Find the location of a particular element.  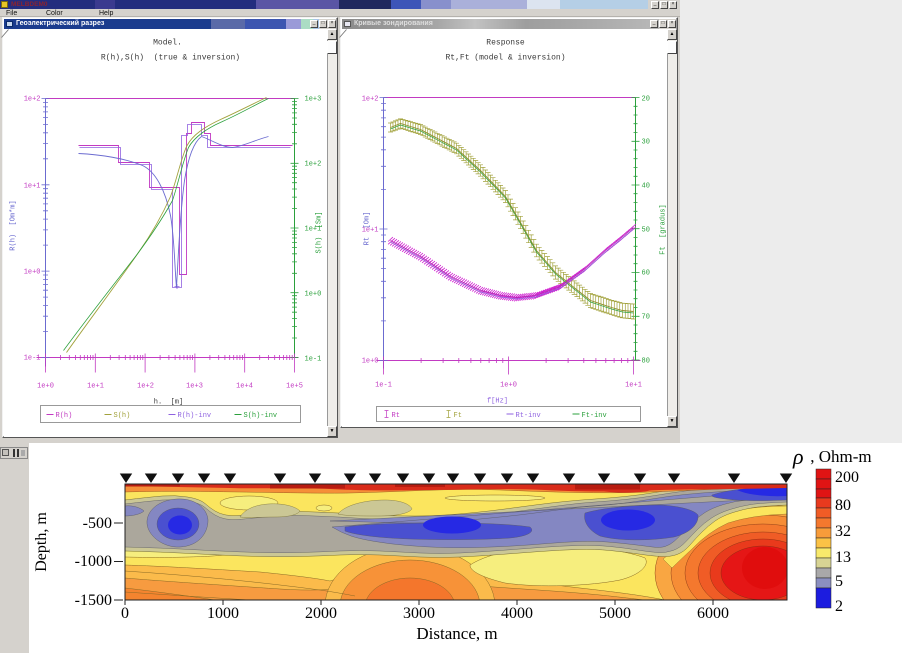

svg-text: 5 is located at coordinates (839, 581).